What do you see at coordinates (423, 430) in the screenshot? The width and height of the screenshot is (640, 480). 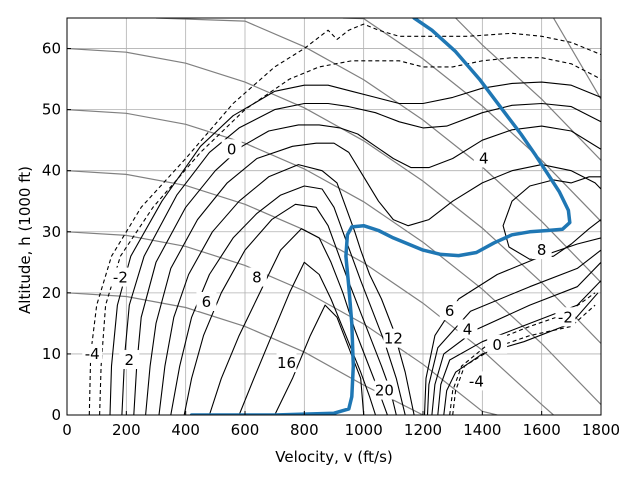 I see `x-tick-label: 1200` at bounding box center [423, 430].